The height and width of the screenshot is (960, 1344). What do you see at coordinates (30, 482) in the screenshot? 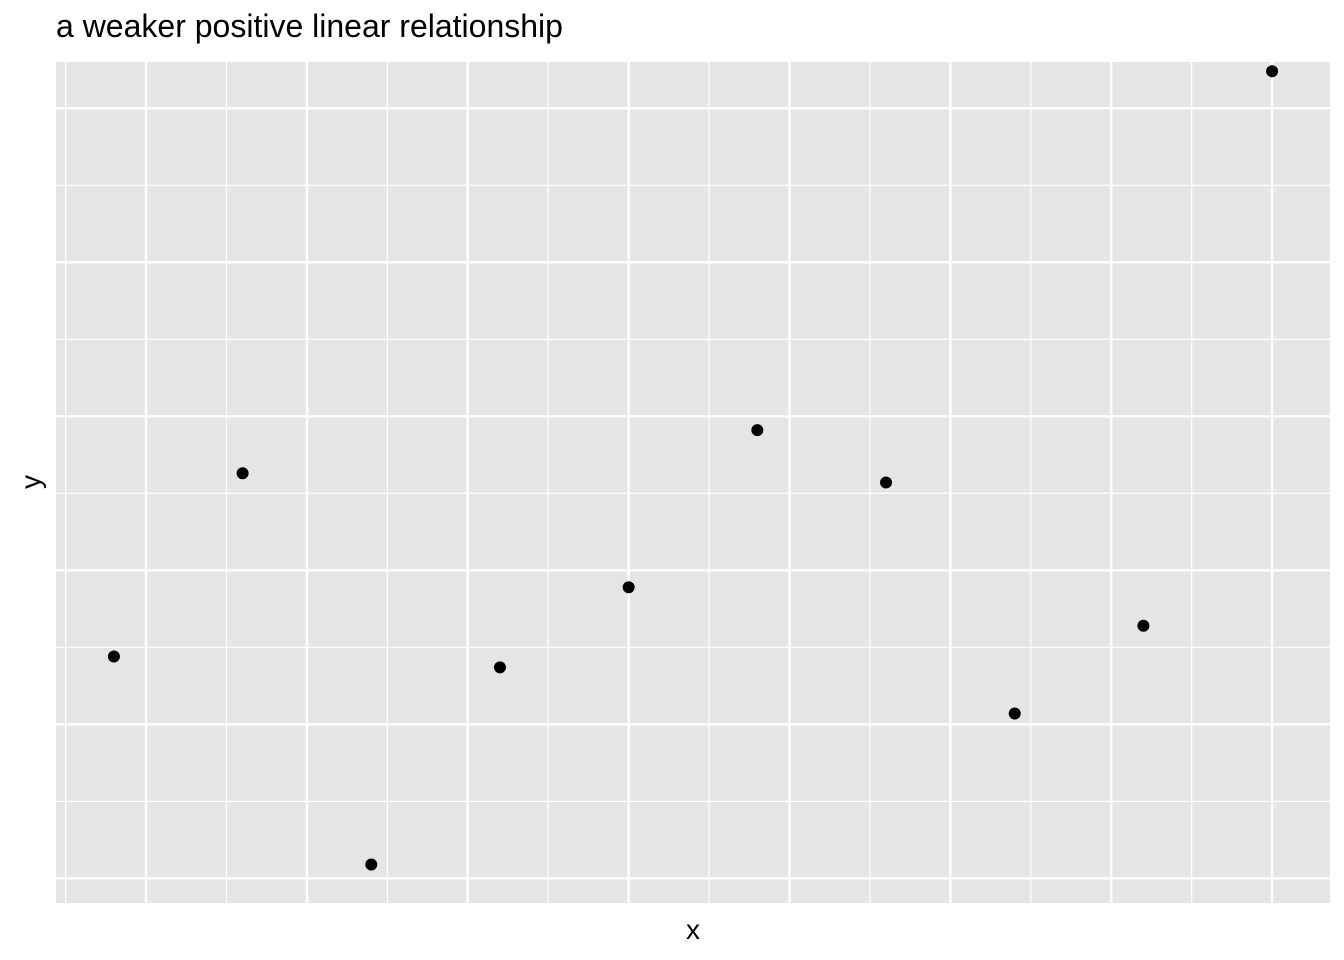
I see `y-axis-title: y` at bounding box center [30, 482].